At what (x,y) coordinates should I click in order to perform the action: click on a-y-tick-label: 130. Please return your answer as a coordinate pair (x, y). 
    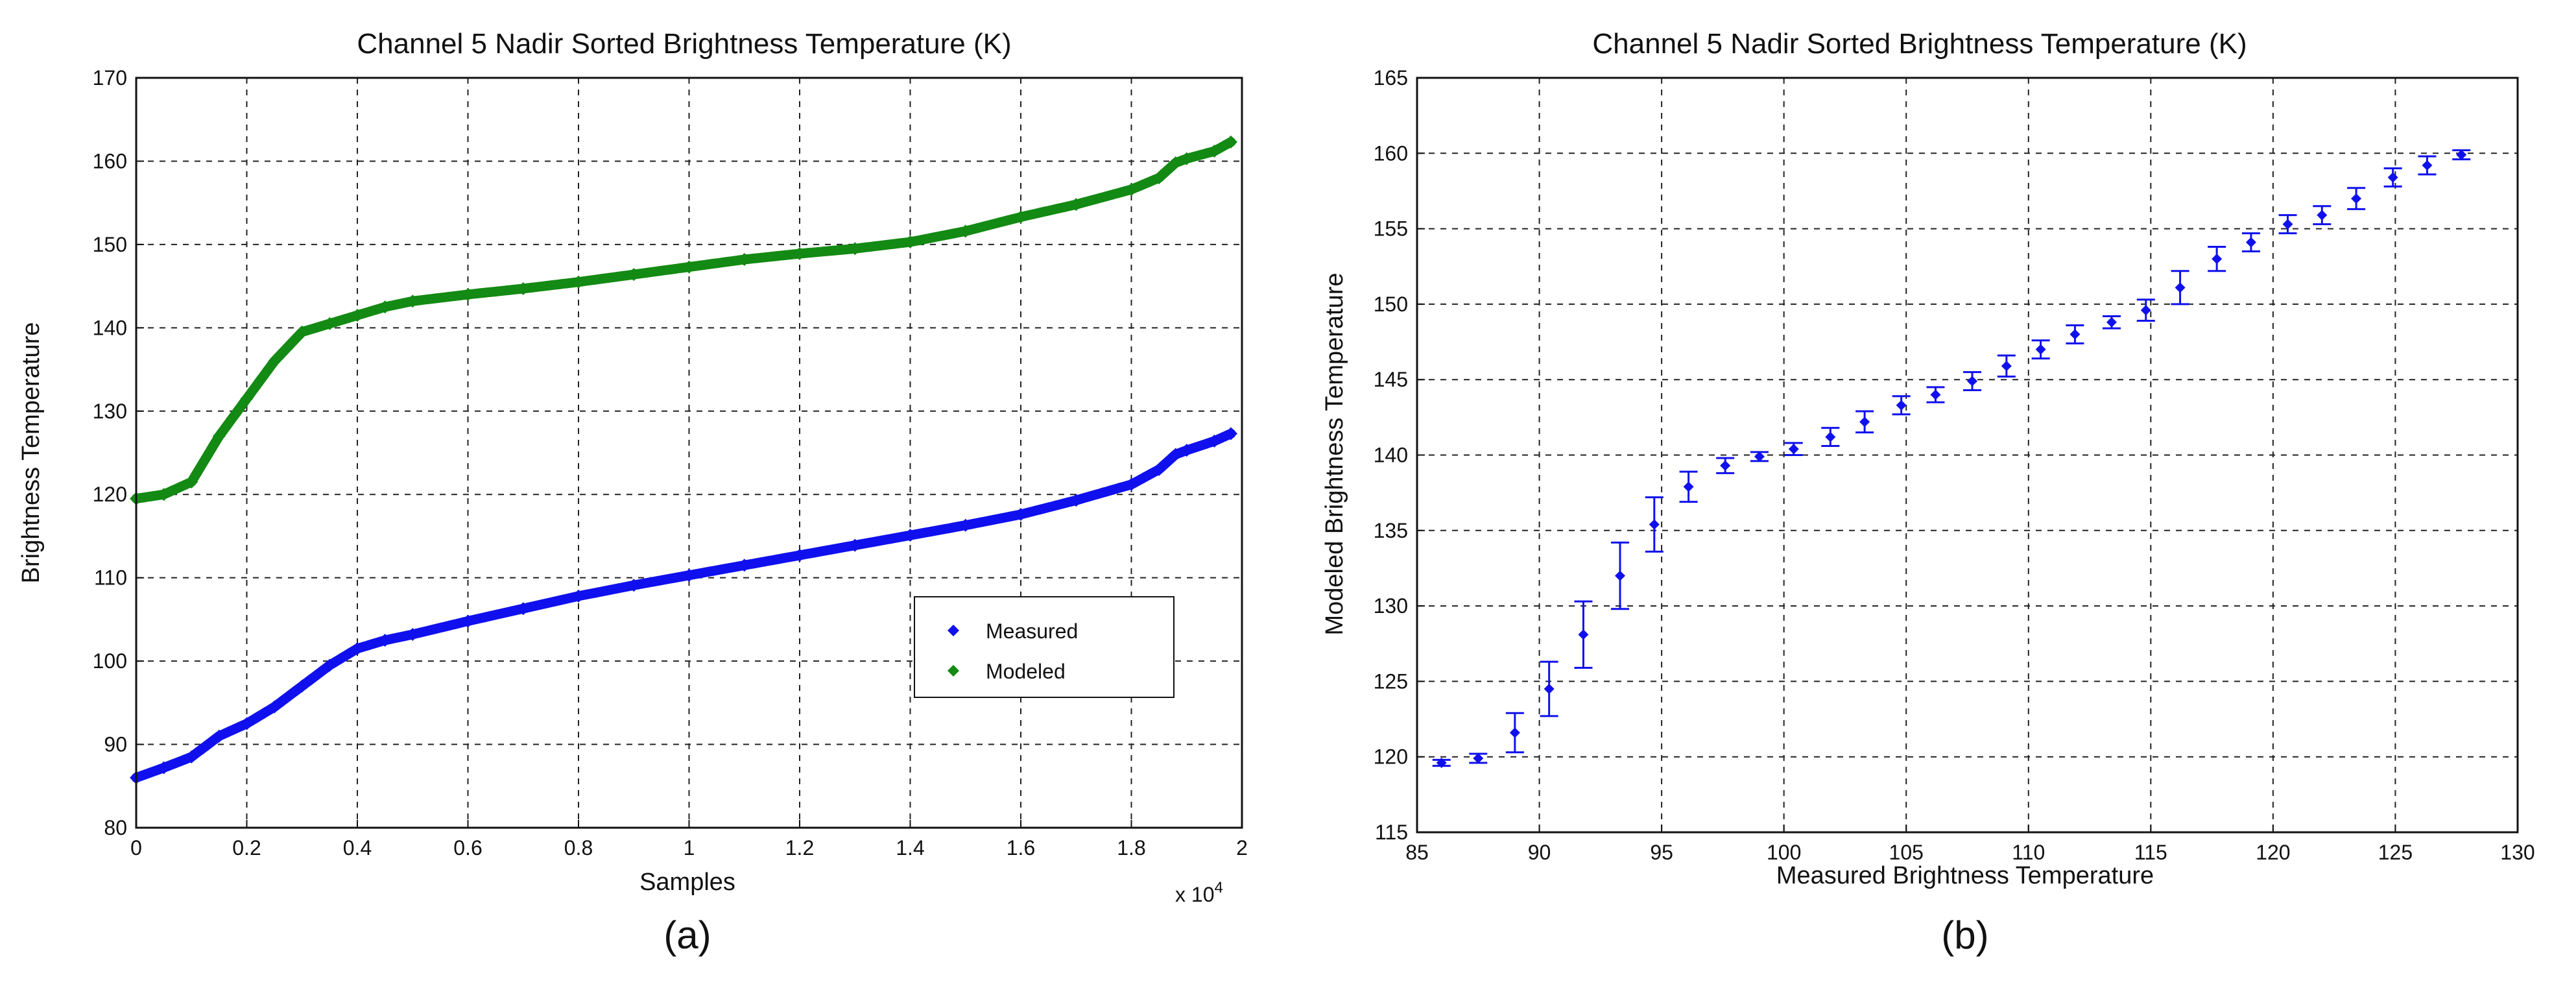
    Looking at the image, I should click on (110, 411).